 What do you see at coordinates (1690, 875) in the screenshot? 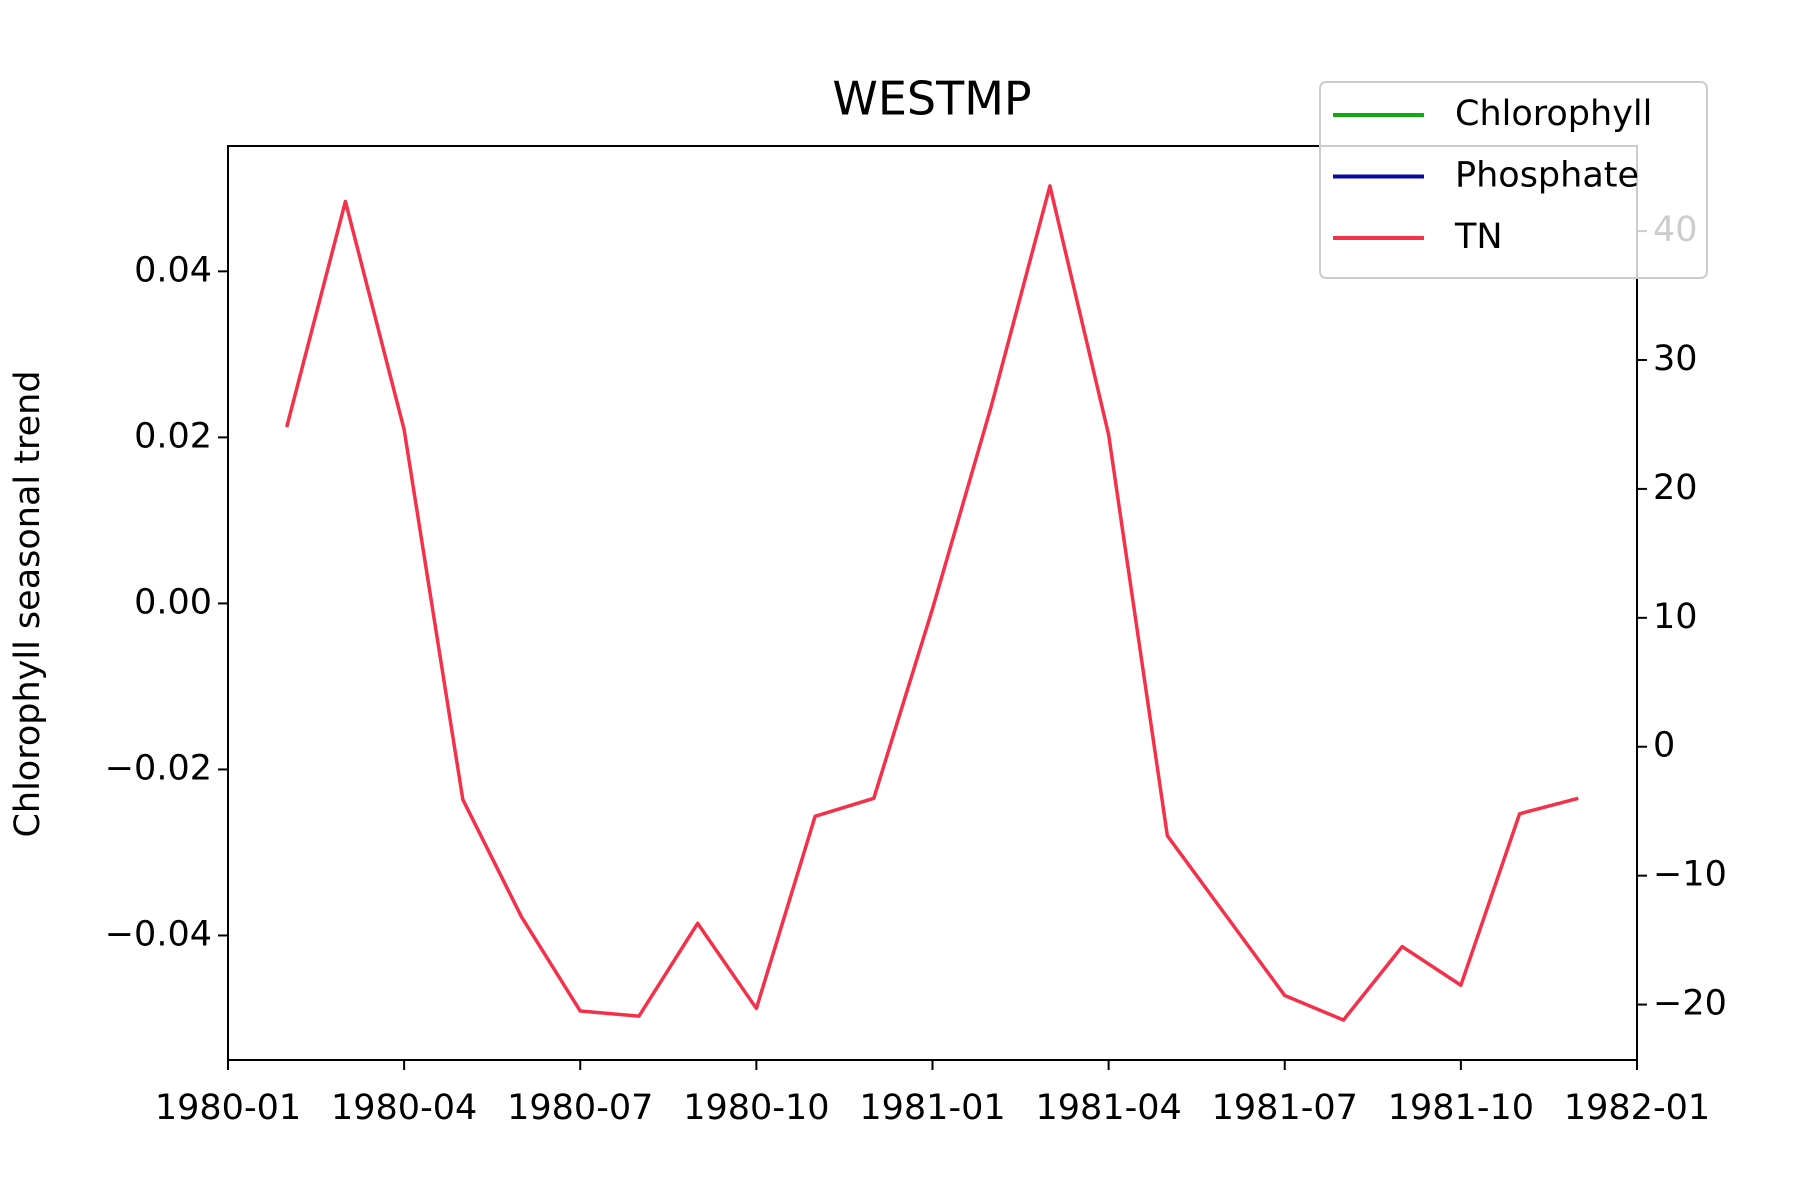
I see `y2-tick-label: −10` at bounding box center [1690, 875].